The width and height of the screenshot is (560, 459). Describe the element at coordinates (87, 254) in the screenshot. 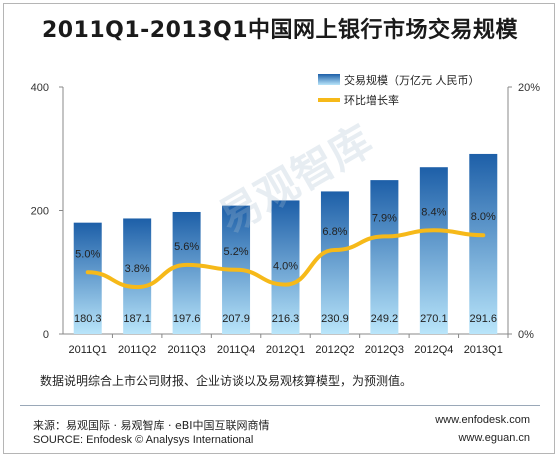

I see `growth-value-label: 5.0%` at that location.